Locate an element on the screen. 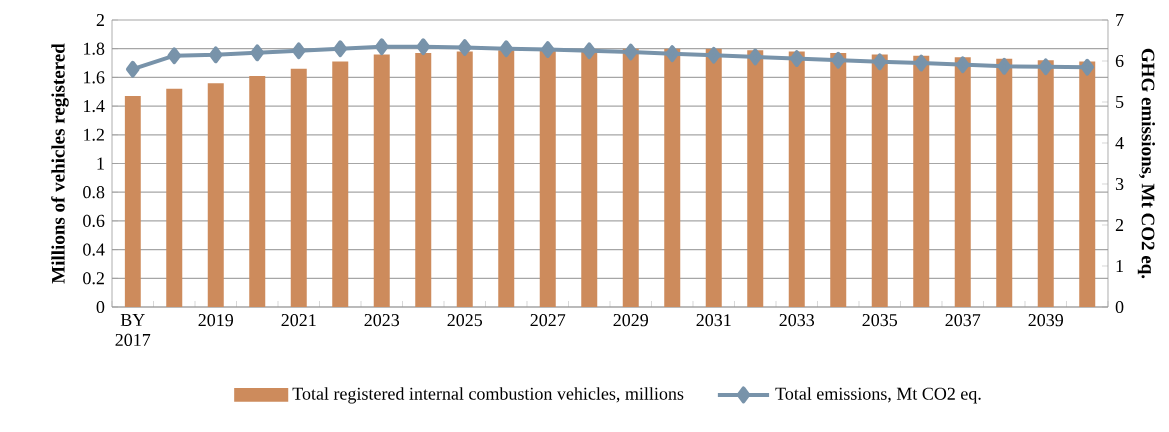  y-tick-label: 1 is located at coordinates (100, 163).